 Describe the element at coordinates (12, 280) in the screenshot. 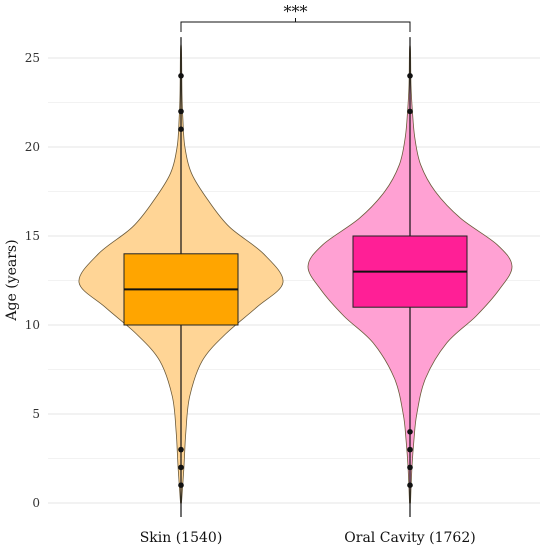

I see `y-axis-title: Age (years)` at that location.